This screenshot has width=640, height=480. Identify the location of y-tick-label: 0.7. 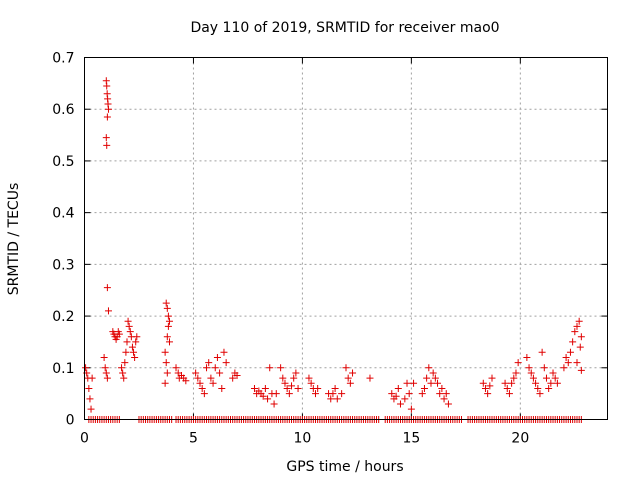
(63, 59).